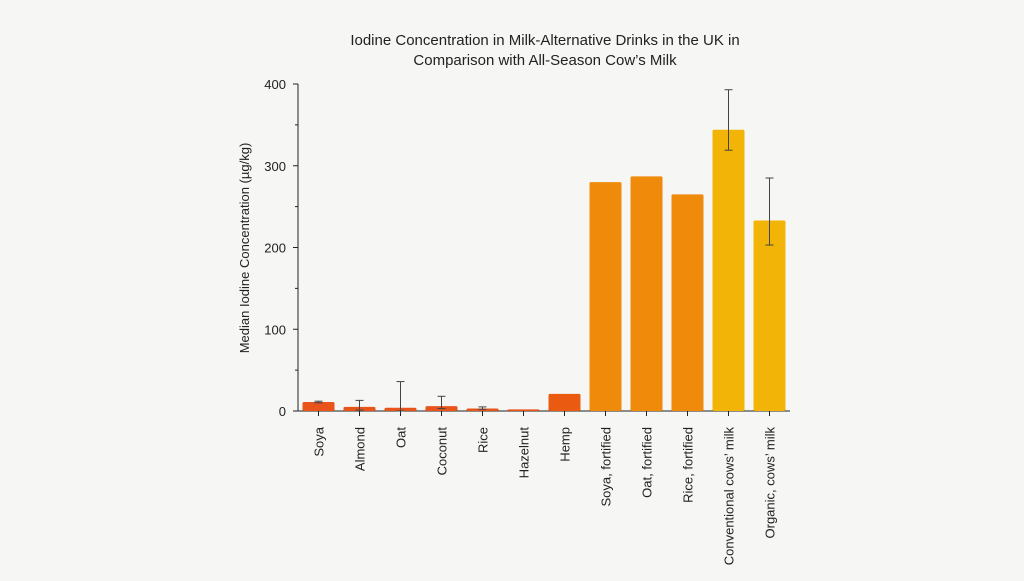  What do you see at coordinates (606, 467) in the screenshot?
I see `x-tick-label: Soya, fortified` at bounding box center [606, 467].